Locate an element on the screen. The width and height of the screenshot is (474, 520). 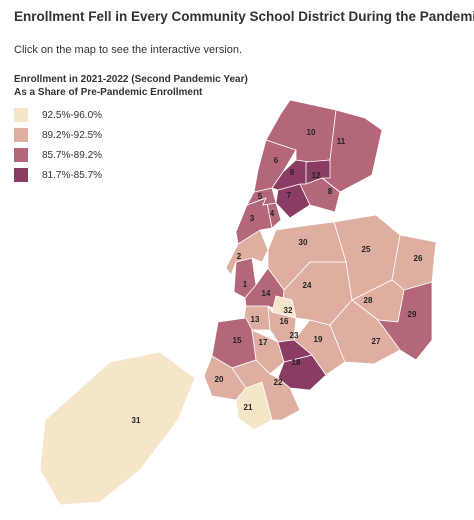
legend-label-3: 85.7%-89.2% is located at coordinates (72, 155).